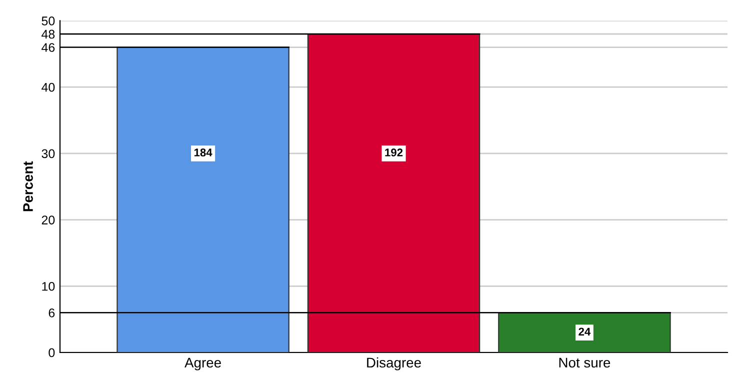  What do you see at coordinates (28, 186) in the screenshot?
I see `y-axis-title: Percent` at bounding box center [28, 186].